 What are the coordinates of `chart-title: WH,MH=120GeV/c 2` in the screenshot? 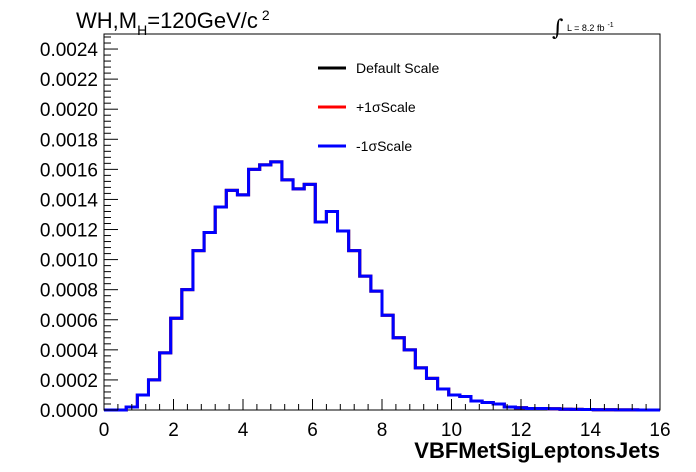 It's located at (173, 22).